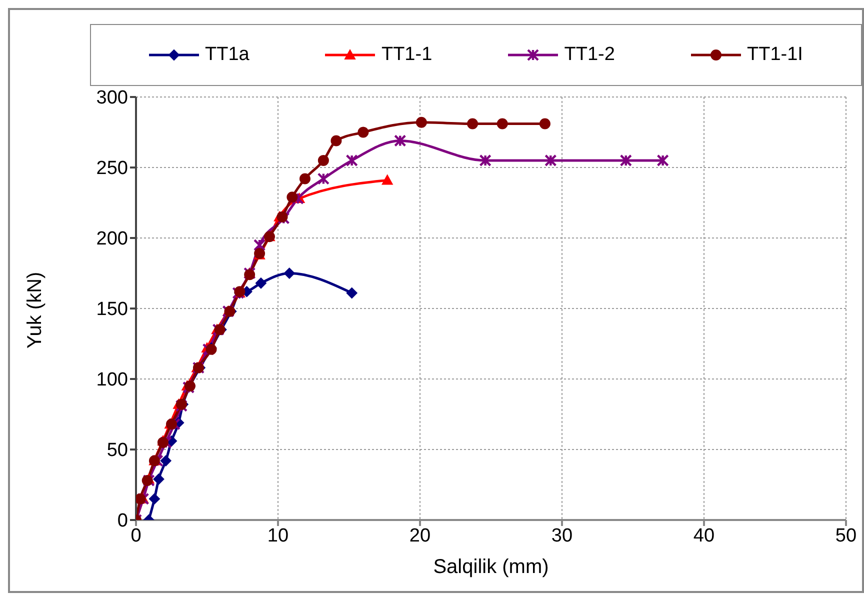 The width and height of the screenshot is (864, 601). What do you see at coordinates (112, 239) in the screenshot?
I see `y-tick-label: 200` at bounding box center [112, 239].